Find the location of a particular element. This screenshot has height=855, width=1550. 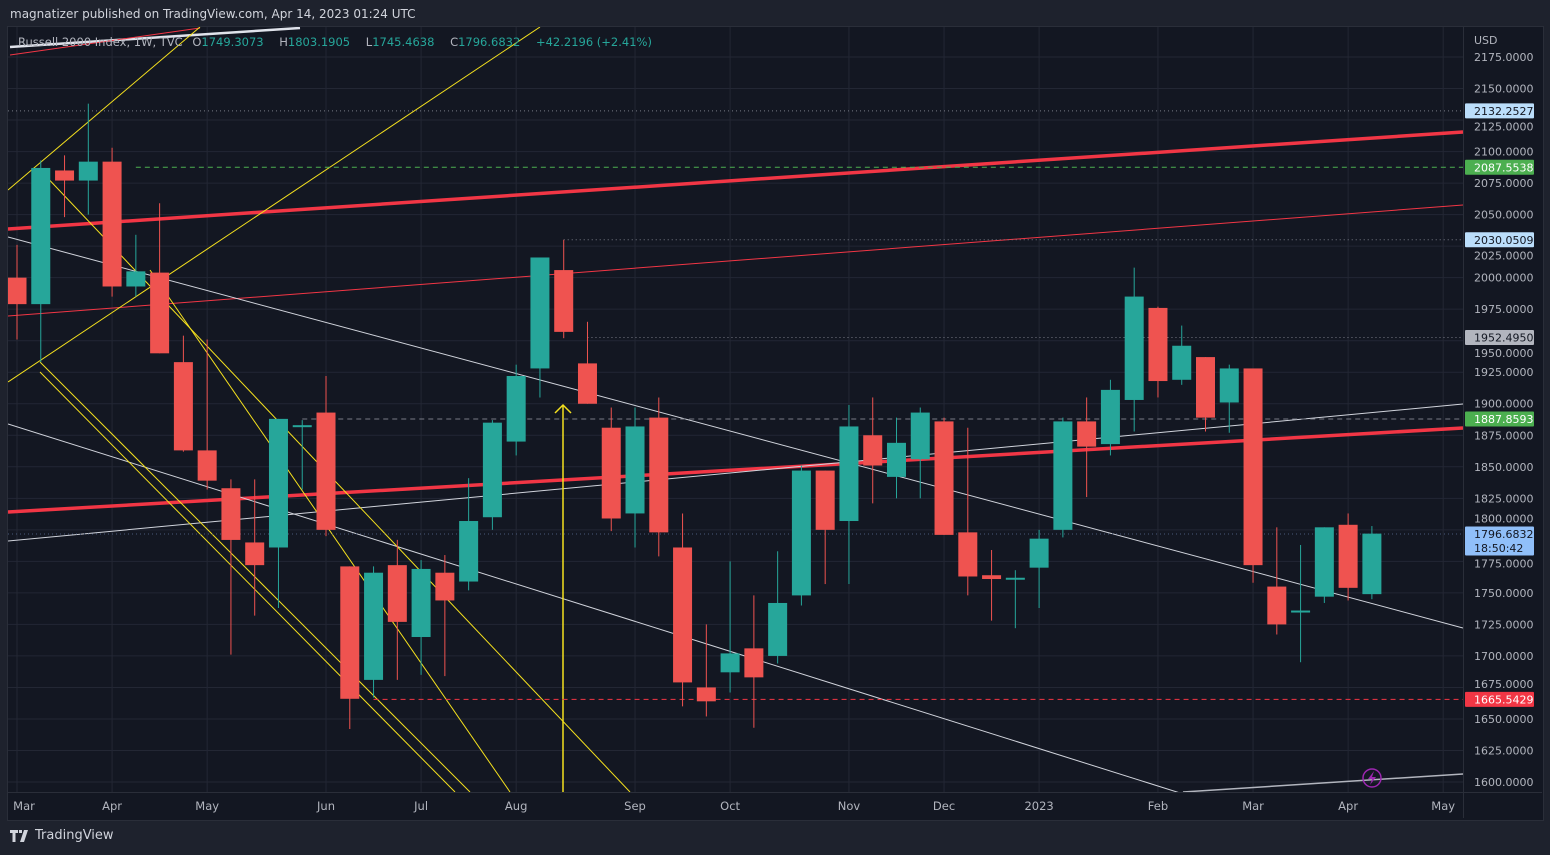

x-tick-label: May is located at coordinates (207, 806).